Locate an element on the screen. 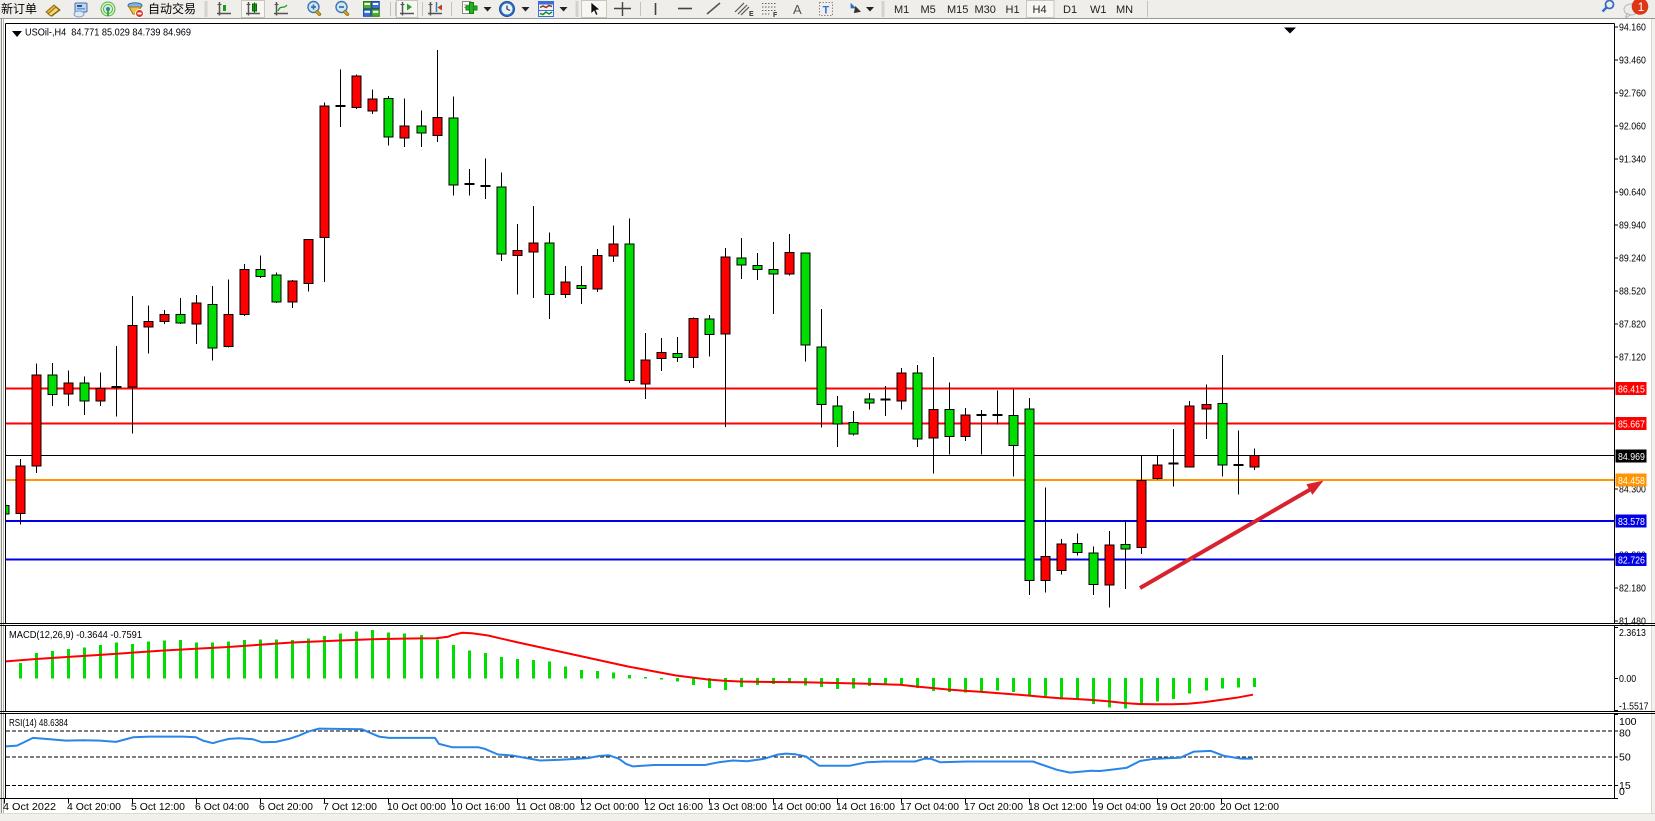 The image size is (1655, 821). svg-text: 86.415 is located at coordinates (1631, 390).